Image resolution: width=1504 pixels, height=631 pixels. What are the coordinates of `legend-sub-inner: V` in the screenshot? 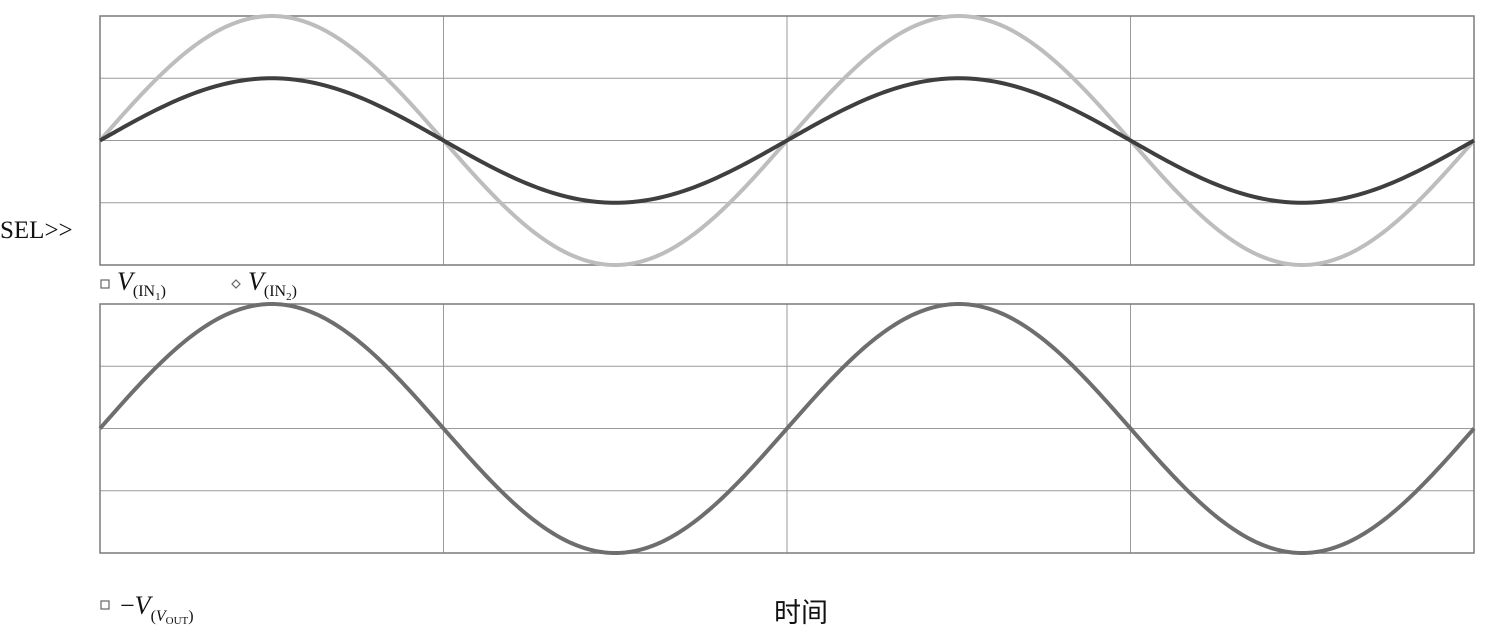 It's located at (162, 616).